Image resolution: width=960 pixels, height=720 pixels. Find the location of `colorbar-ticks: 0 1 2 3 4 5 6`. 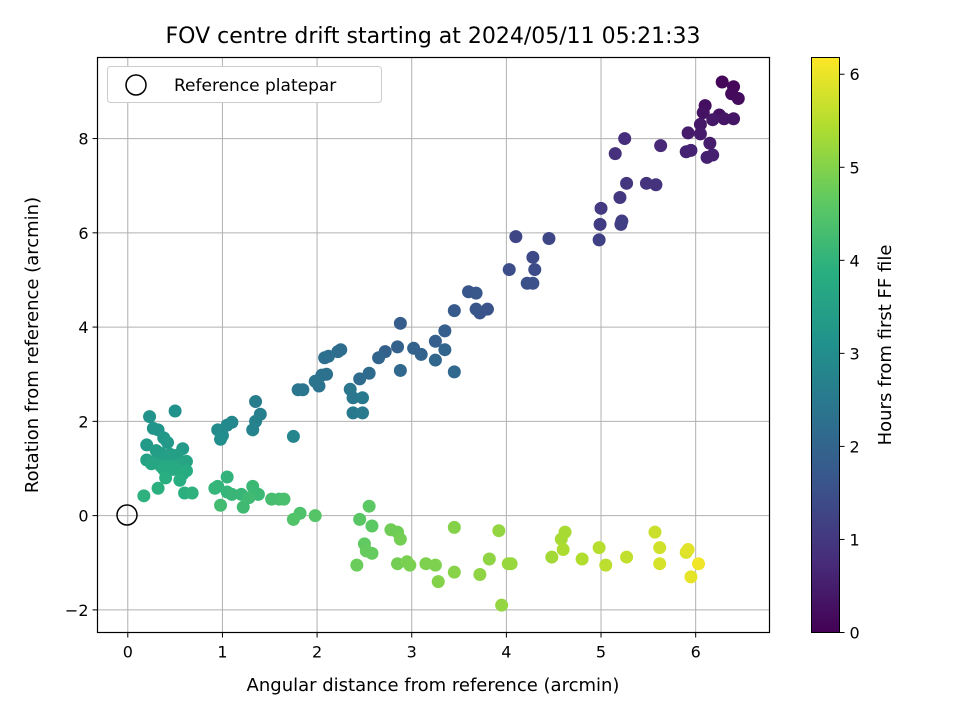

colorbar-ticks: 0 1 2 3 4 5 6 is located at coordinates (849, 354).